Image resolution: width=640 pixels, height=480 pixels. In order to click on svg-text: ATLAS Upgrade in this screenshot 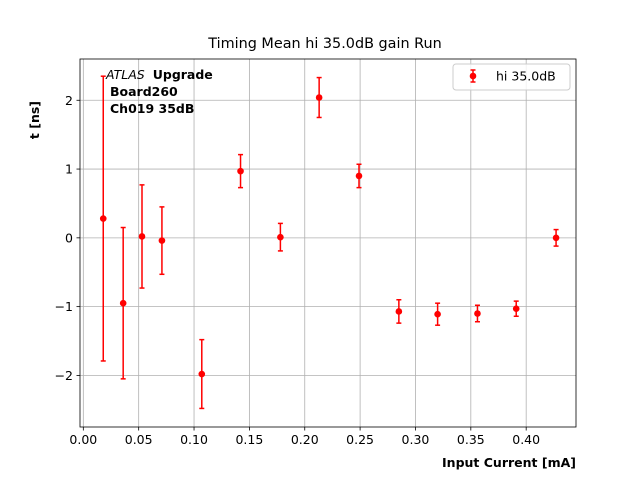, I will do `click(159, 74)`.